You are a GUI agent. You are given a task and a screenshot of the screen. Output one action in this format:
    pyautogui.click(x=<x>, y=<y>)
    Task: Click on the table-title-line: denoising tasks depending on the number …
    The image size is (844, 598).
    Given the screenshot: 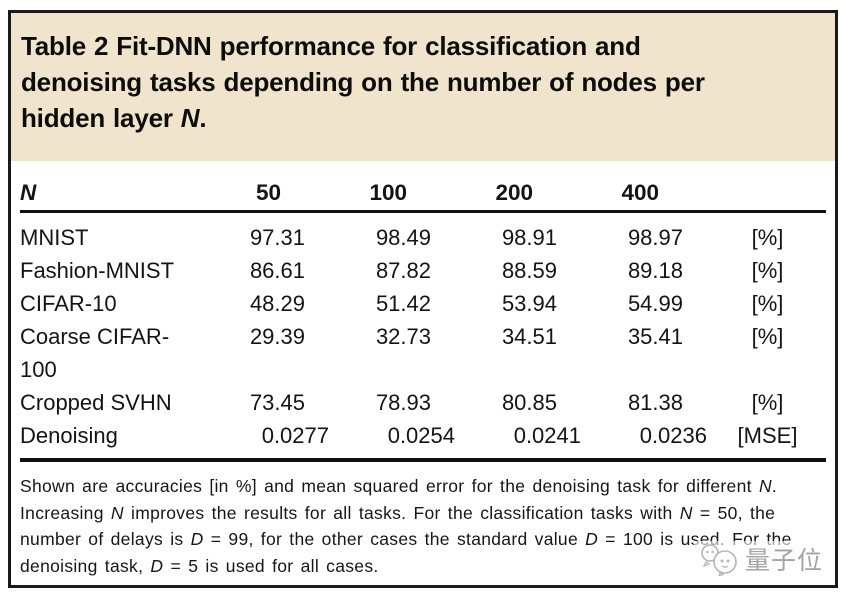 What is the action you would take?
    pyautogui.click(x=363, y=82)
    